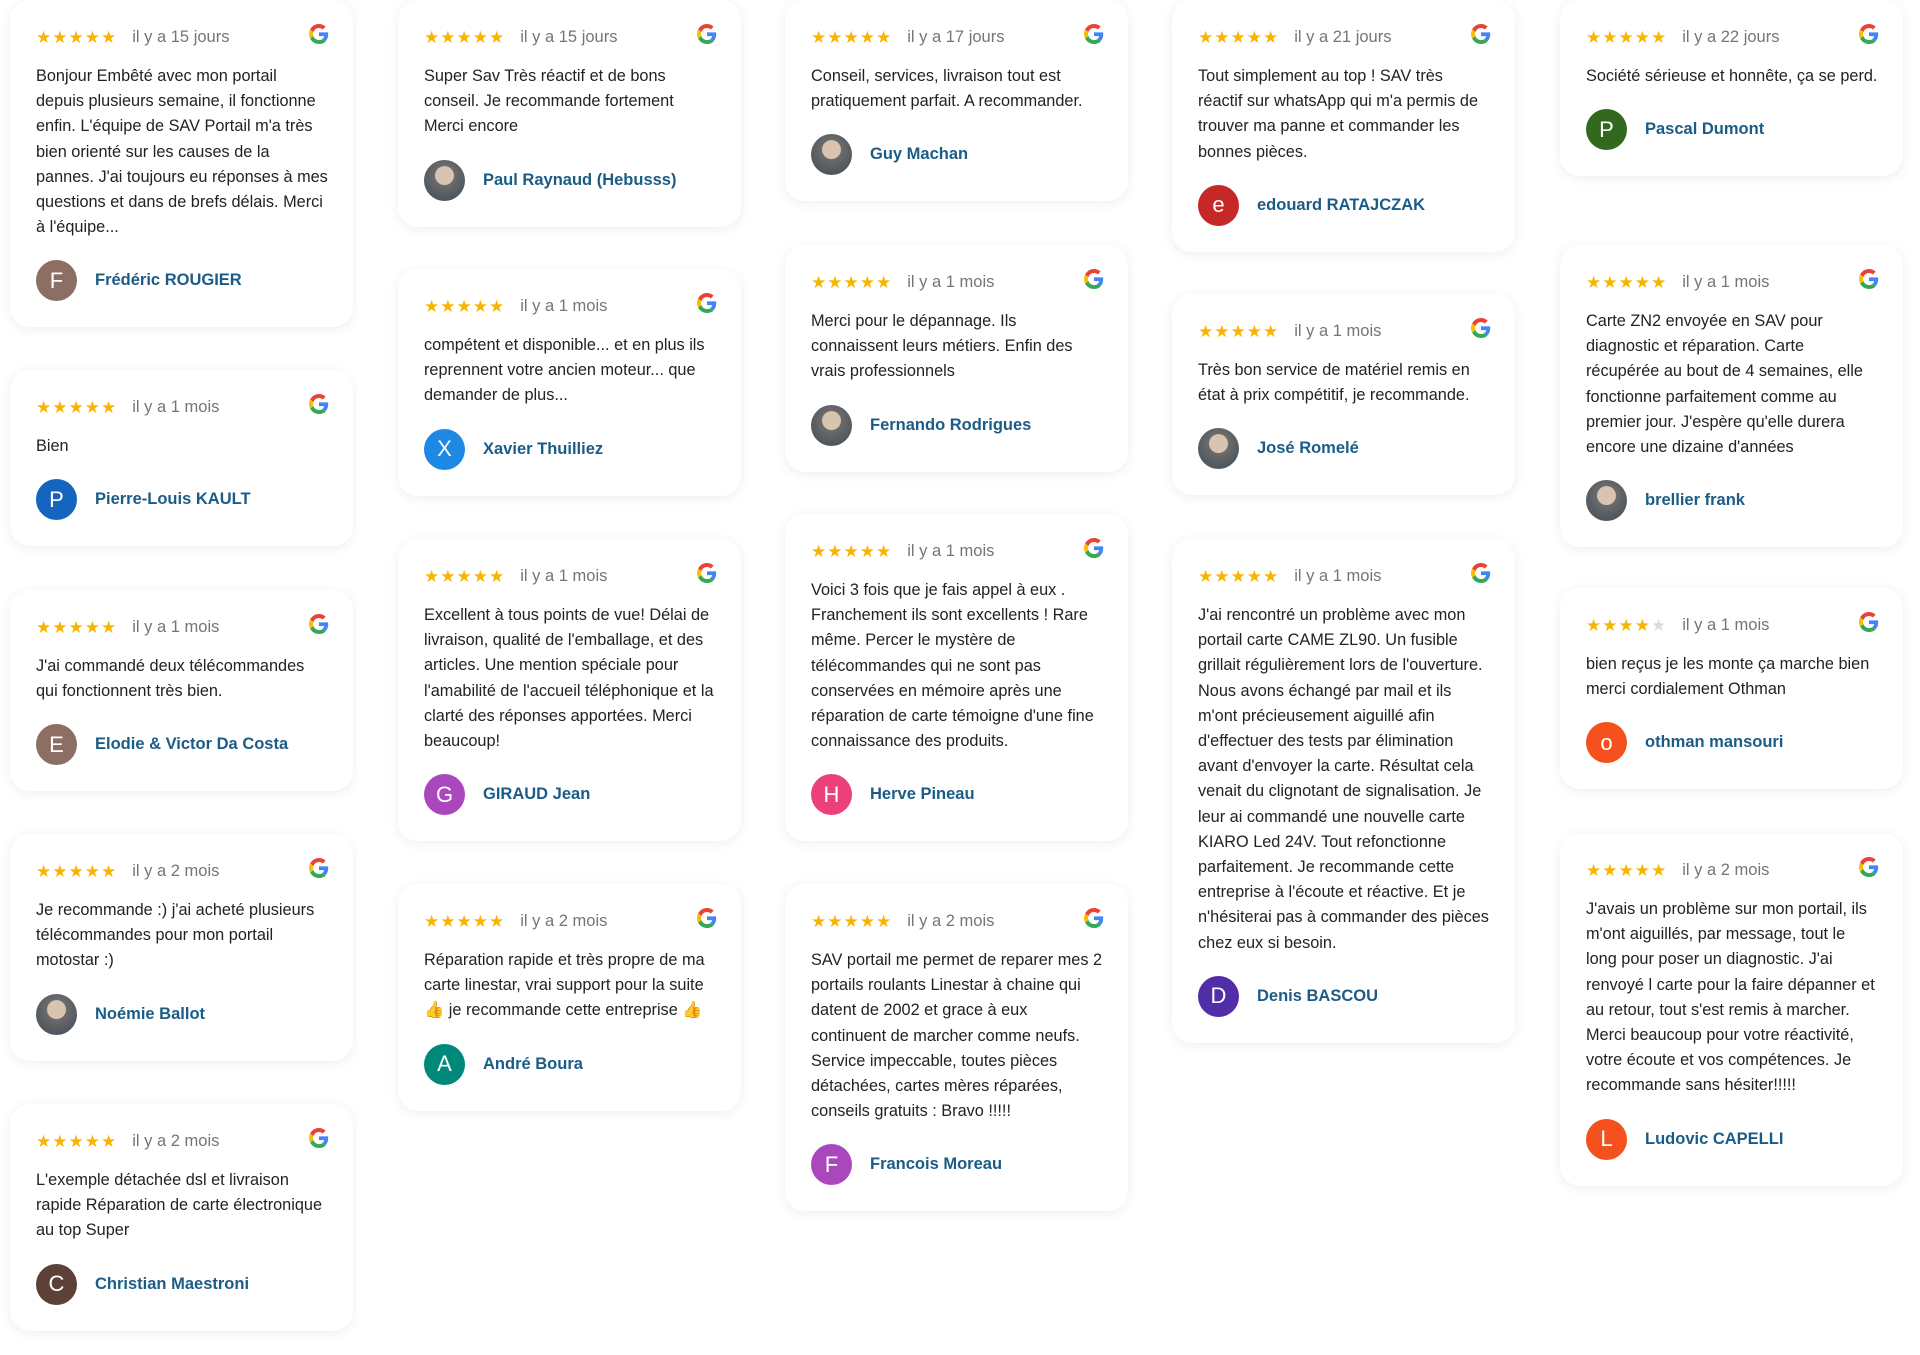 The height and width of the screenshot is (1355, 1920). Describe the element at coordinates (1714, 1138) in the screenshot. I see `author-name: Ludovic CAPELLI` at that location.